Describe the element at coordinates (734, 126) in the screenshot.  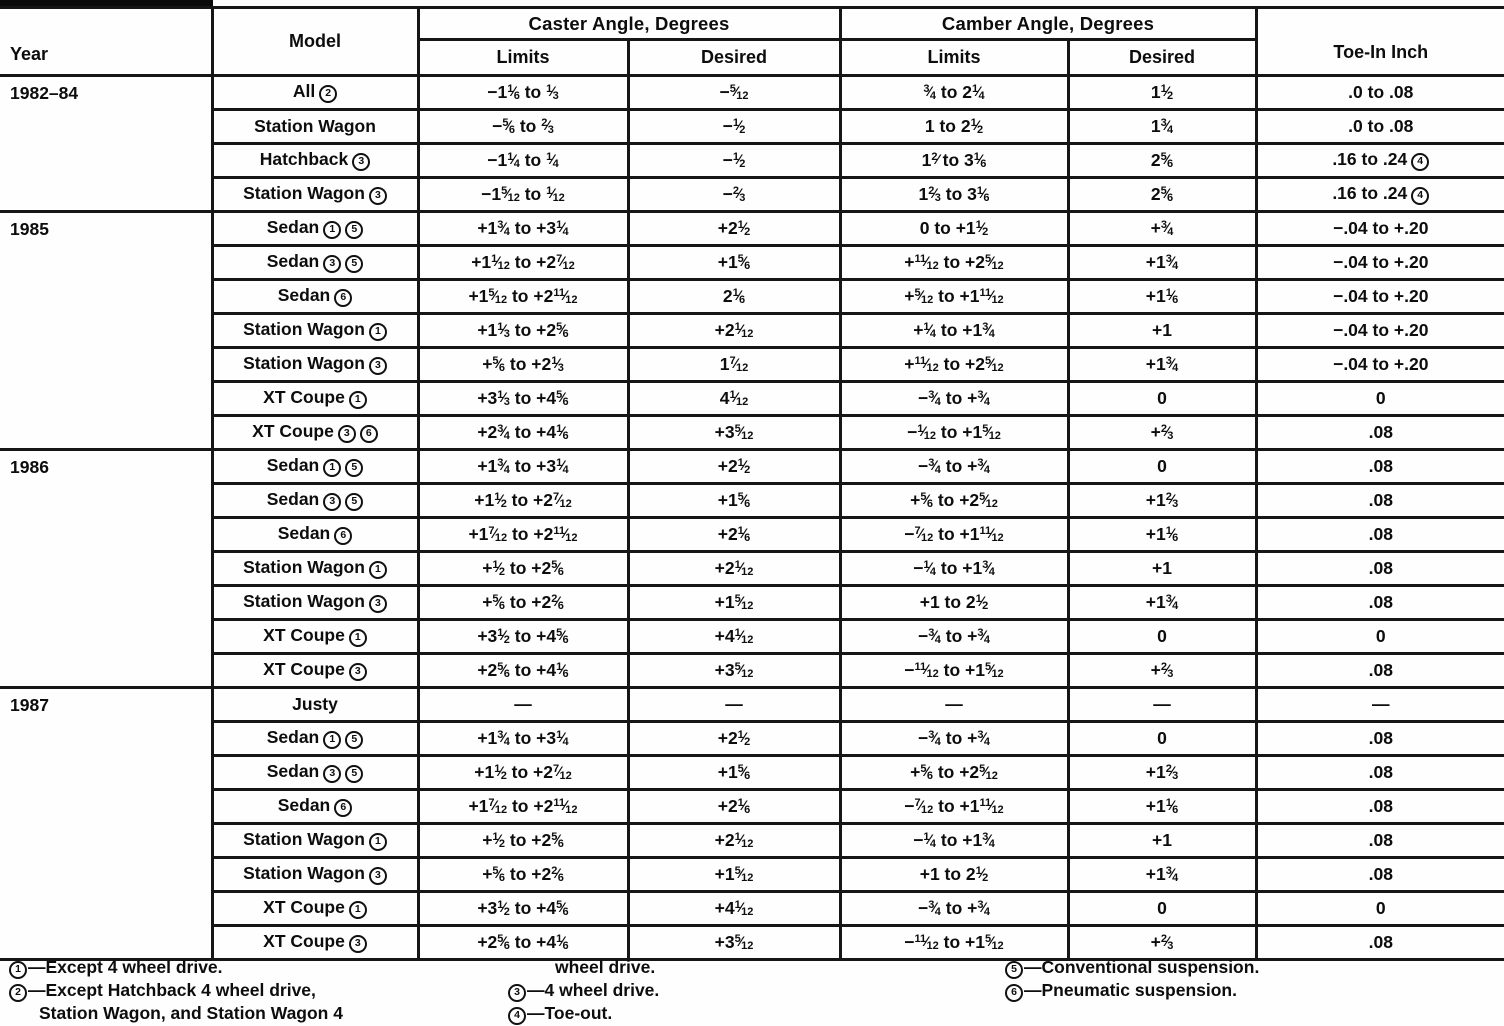
I see `caster-desired-cell: −1⁄2` at that location.